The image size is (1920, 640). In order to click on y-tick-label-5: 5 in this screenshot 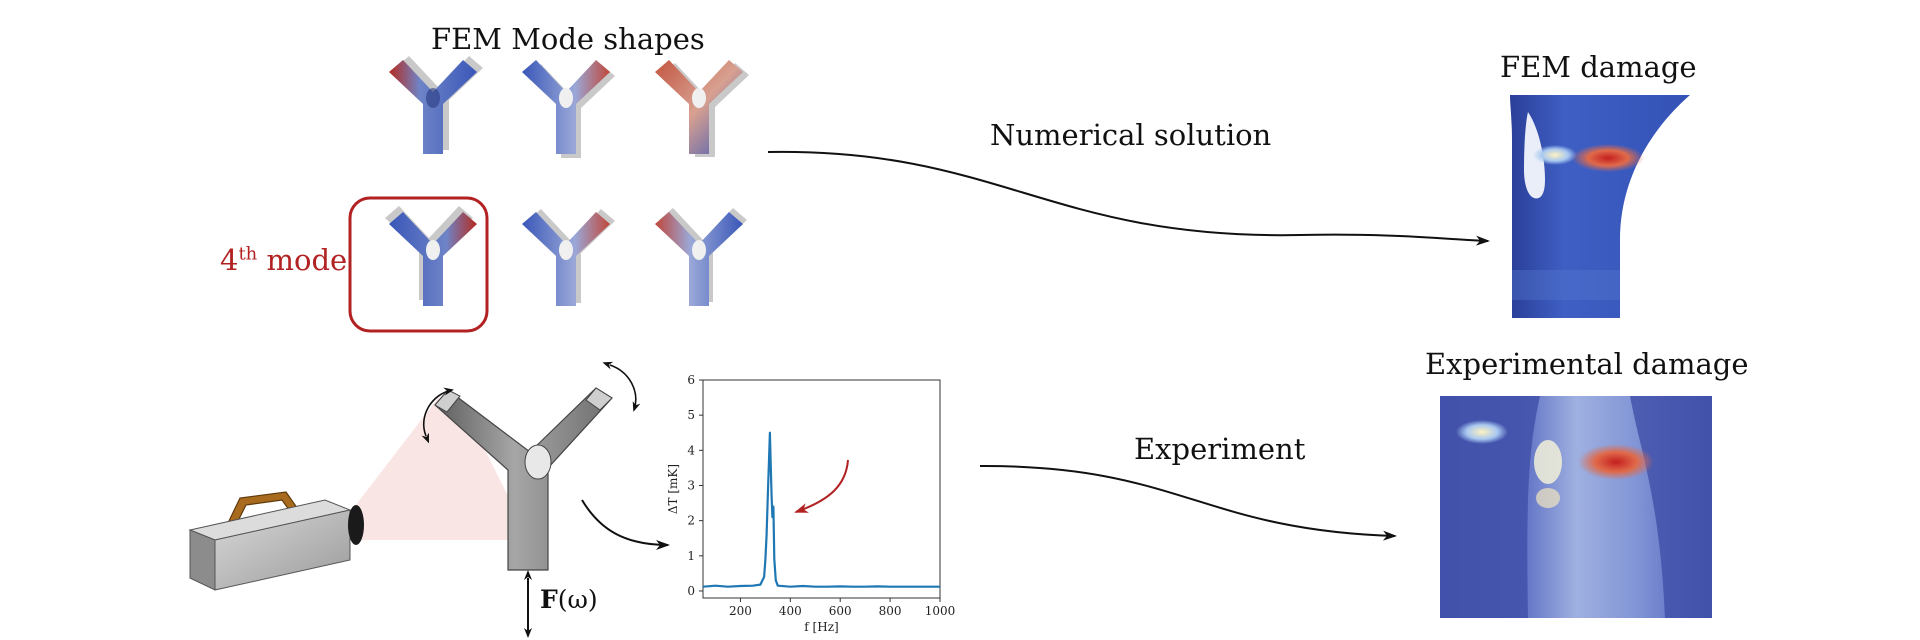, I will do `click(691, 415)`.